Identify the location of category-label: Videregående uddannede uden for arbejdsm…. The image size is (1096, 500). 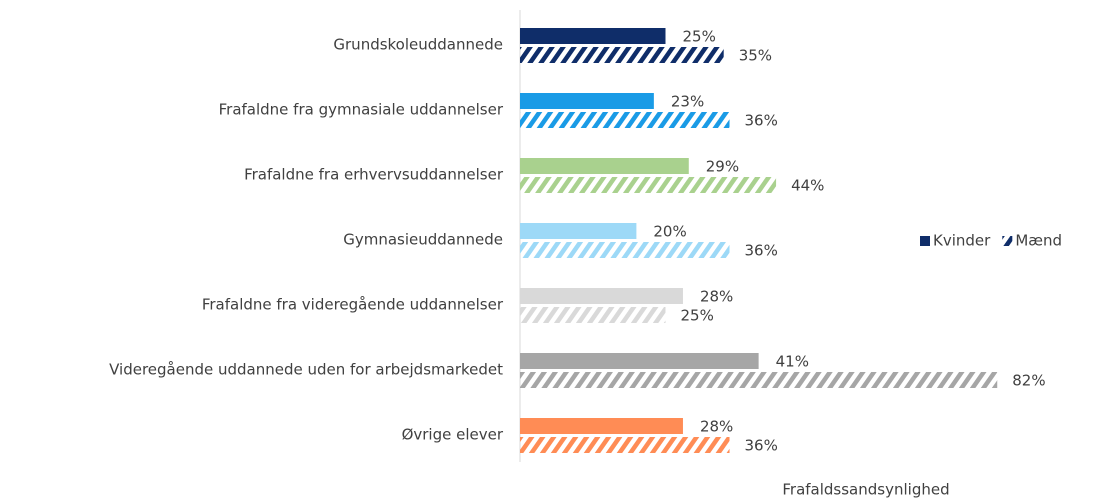
(306, 370).